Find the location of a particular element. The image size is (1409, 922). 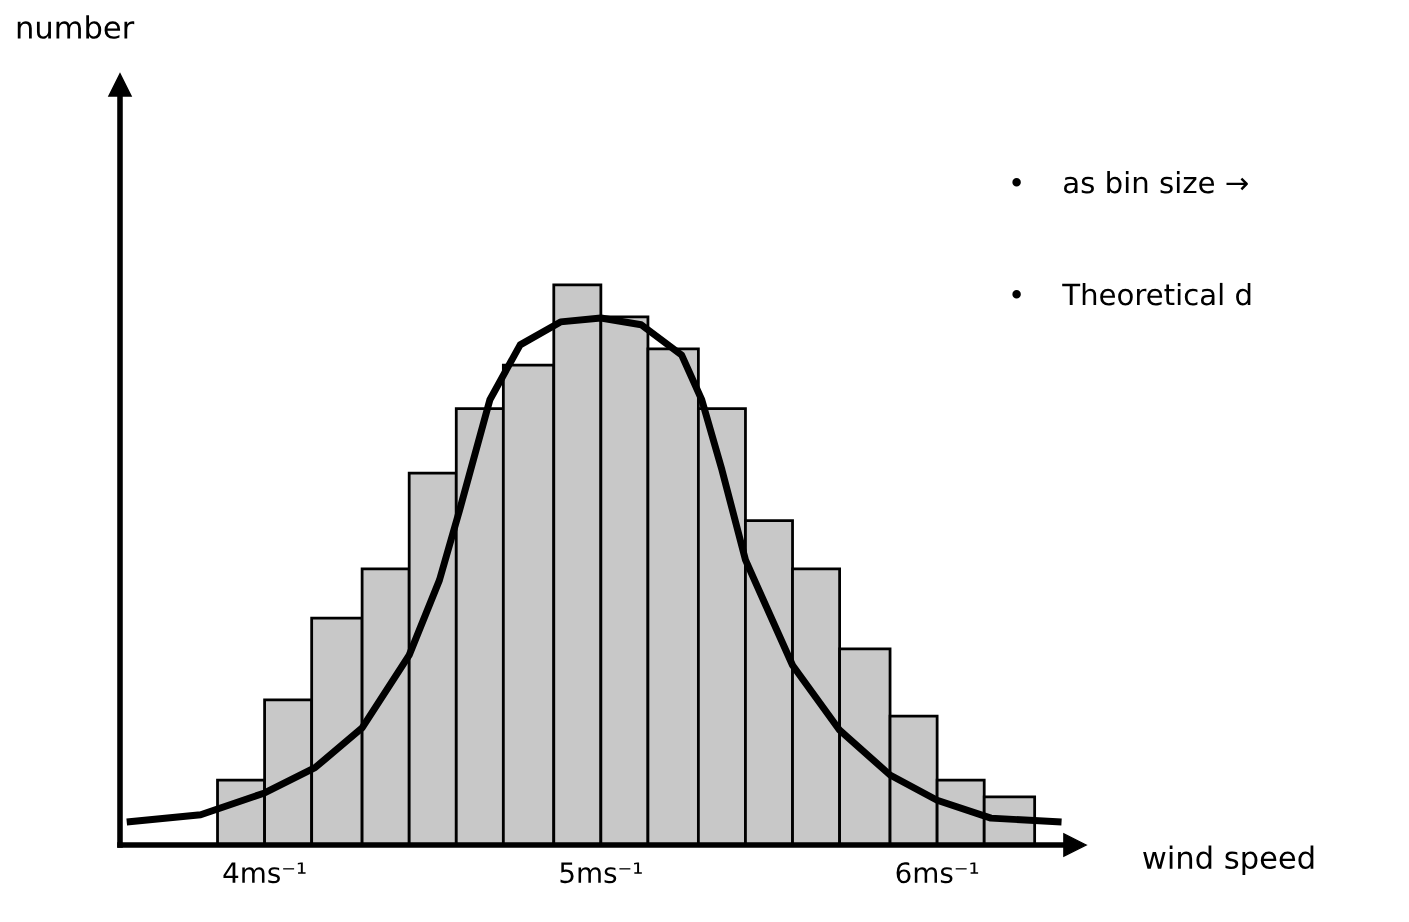

x-tick-label: 5ms⁻¹ is located at coordinates (601, 873).